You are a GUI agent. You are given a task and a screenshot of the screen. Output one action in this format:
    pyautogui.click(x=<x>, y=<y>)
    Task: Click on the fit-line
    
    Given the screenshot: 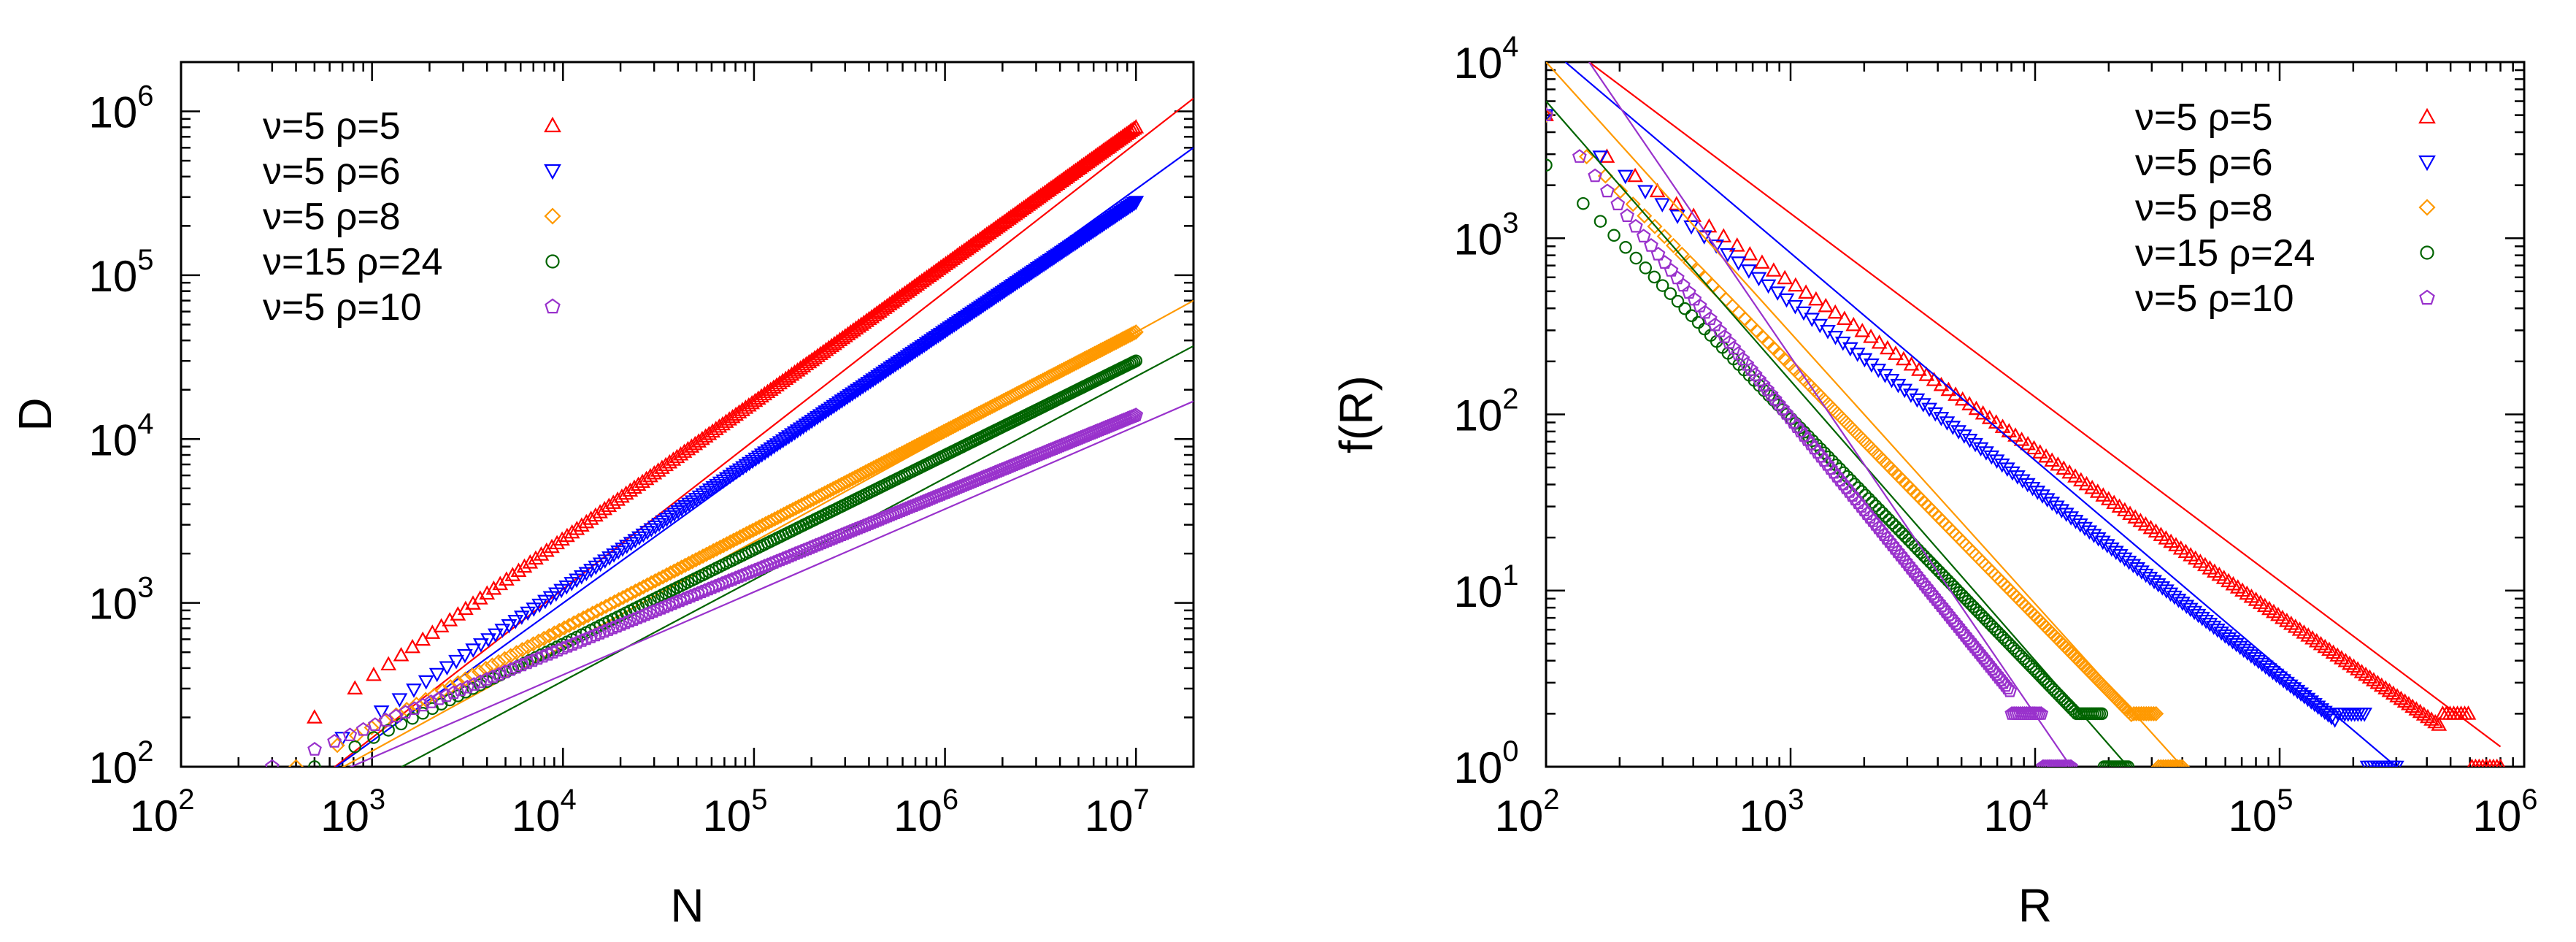 What is the action you would take?
    pyautogui.click(x=1830, y=414)
    